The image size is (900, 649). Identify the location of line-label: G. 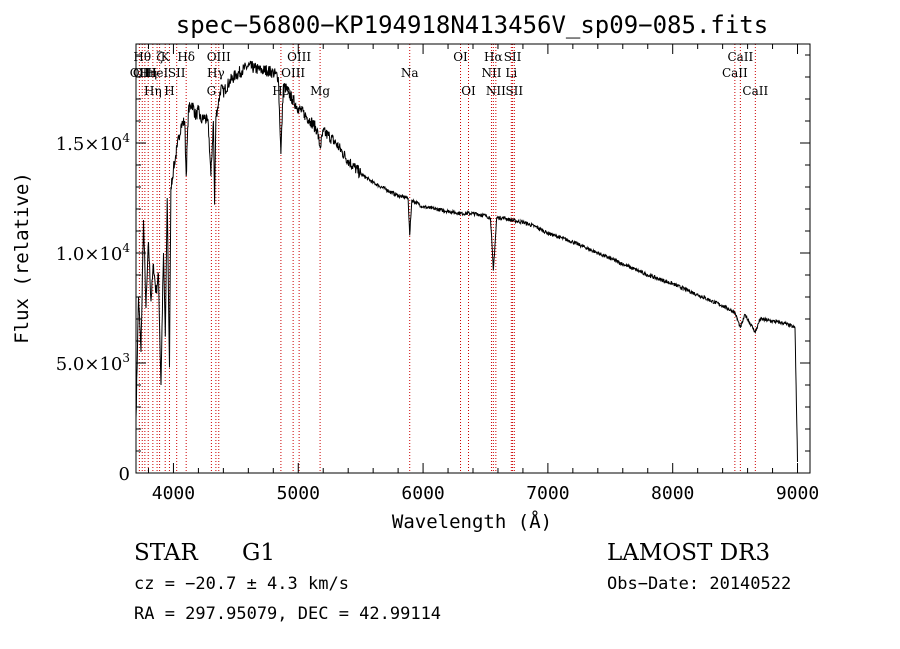
(212, 91).